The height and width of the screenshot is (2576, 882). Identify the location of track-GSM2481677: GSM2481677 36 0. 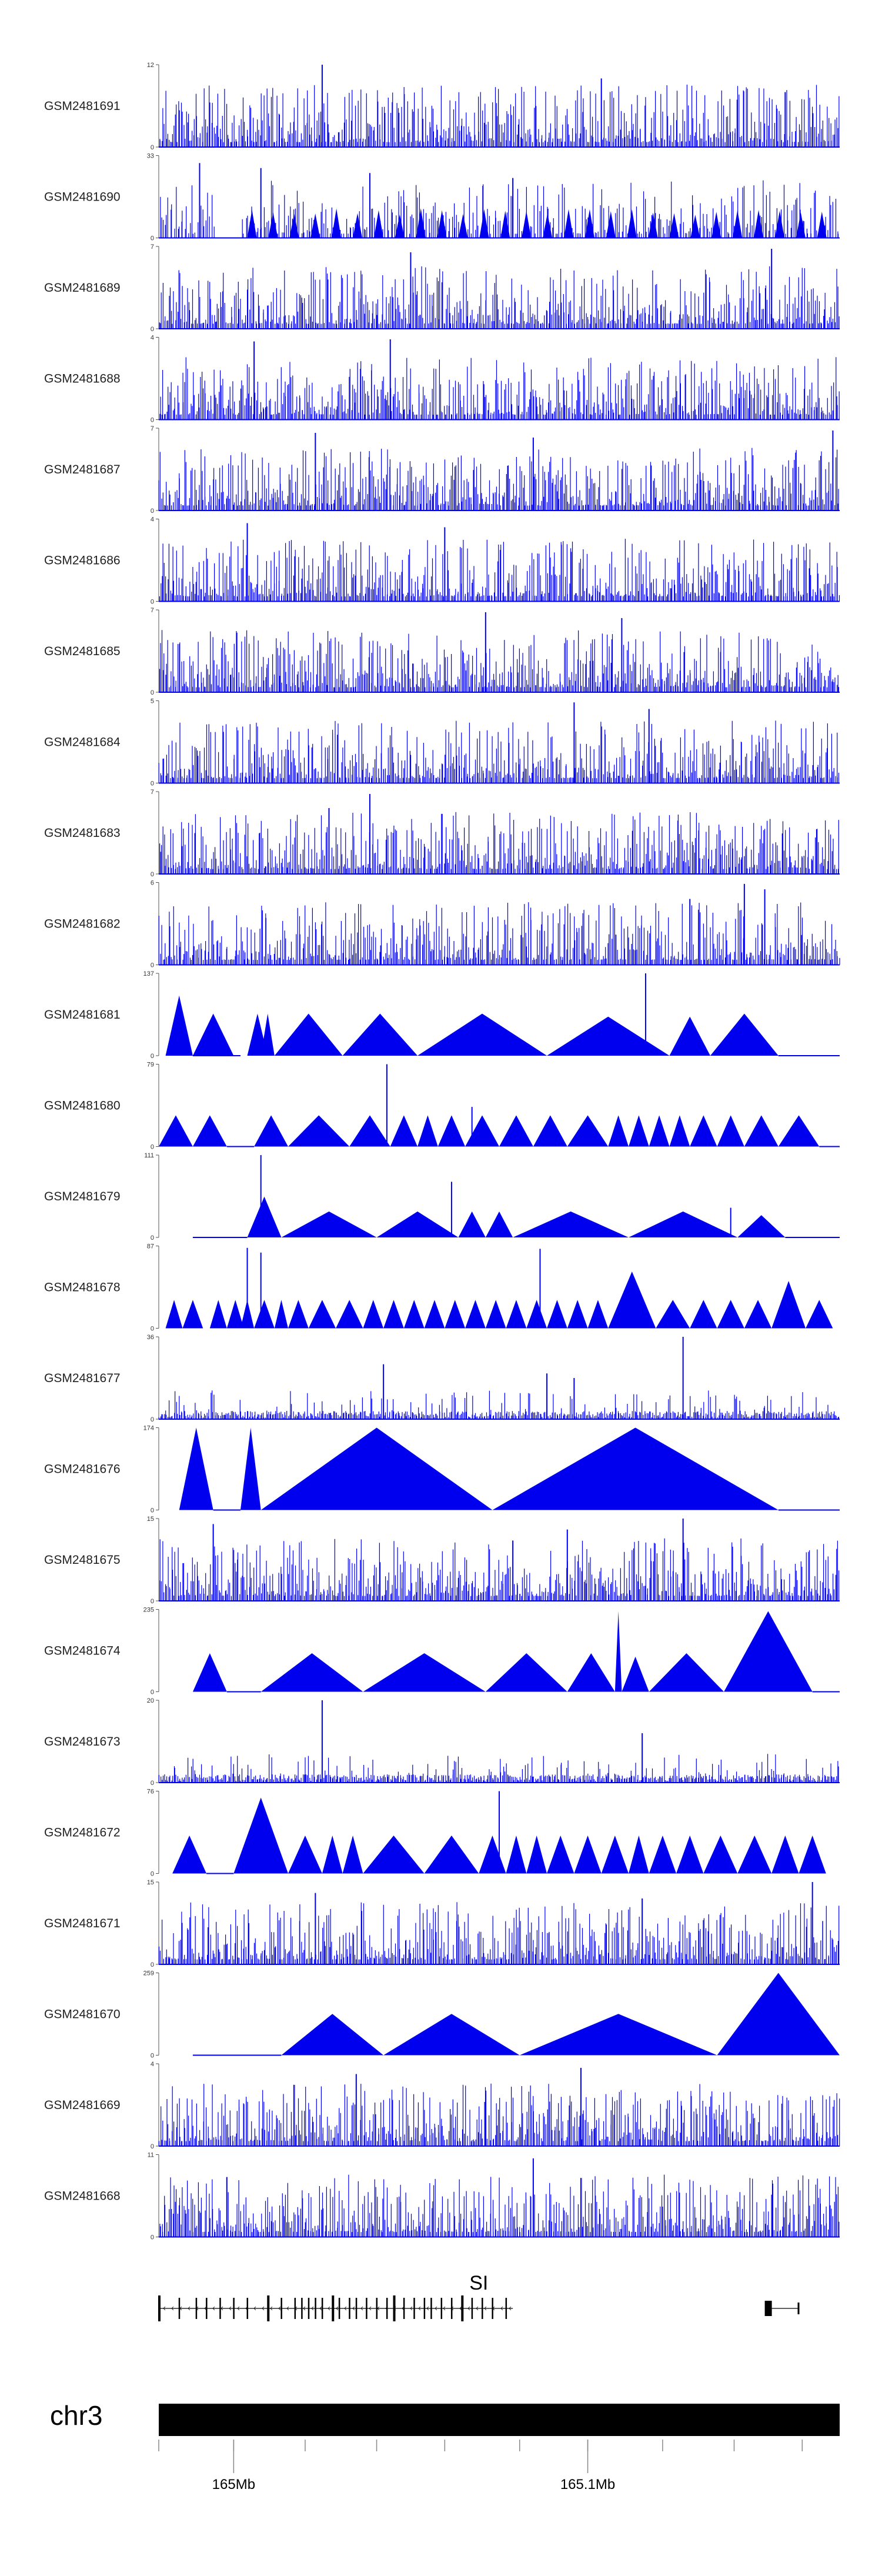
(442, 1378).